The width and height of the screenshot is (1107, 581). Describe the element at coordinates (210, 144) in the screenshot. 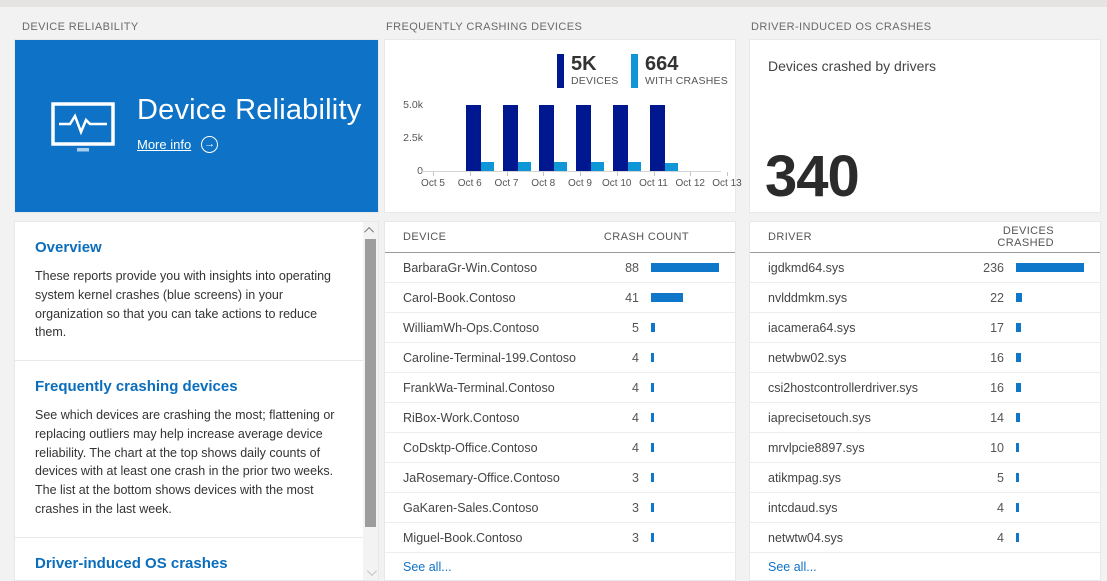

I see `more-info-arrow-icon: →` at that location.